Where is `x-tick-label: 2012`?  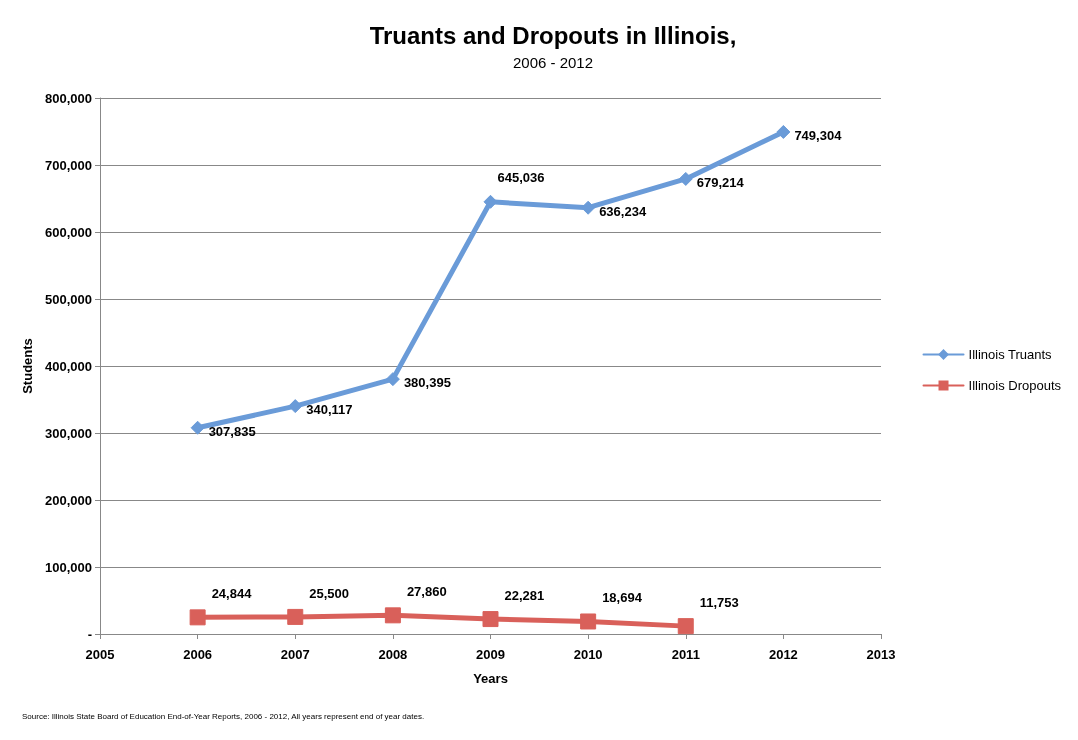
x-tick-label: 2012 is located at coordinates (783, 654).